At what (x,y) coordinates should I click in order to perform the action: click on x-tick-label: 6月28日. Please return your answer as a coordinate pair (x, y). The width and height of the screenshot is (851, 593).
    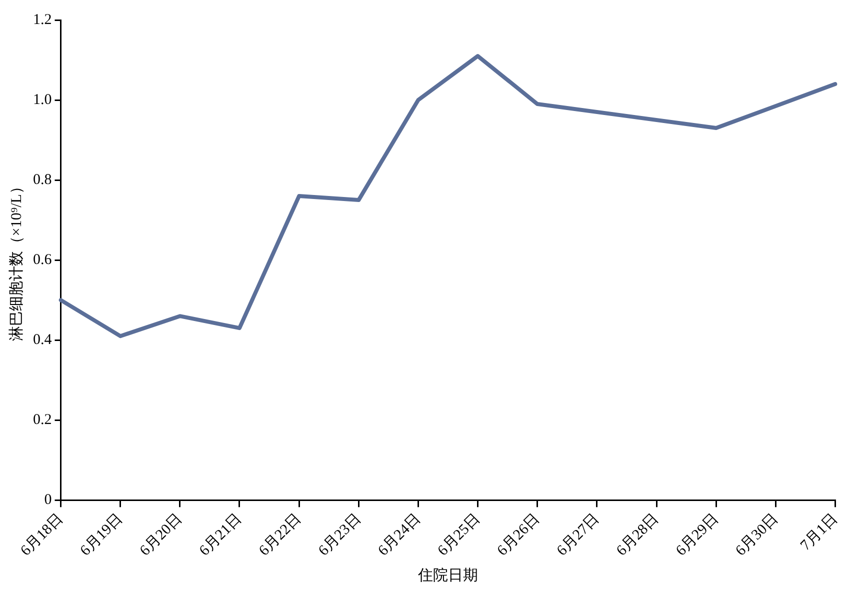
    Looking at the image, I should click on (638, 535).